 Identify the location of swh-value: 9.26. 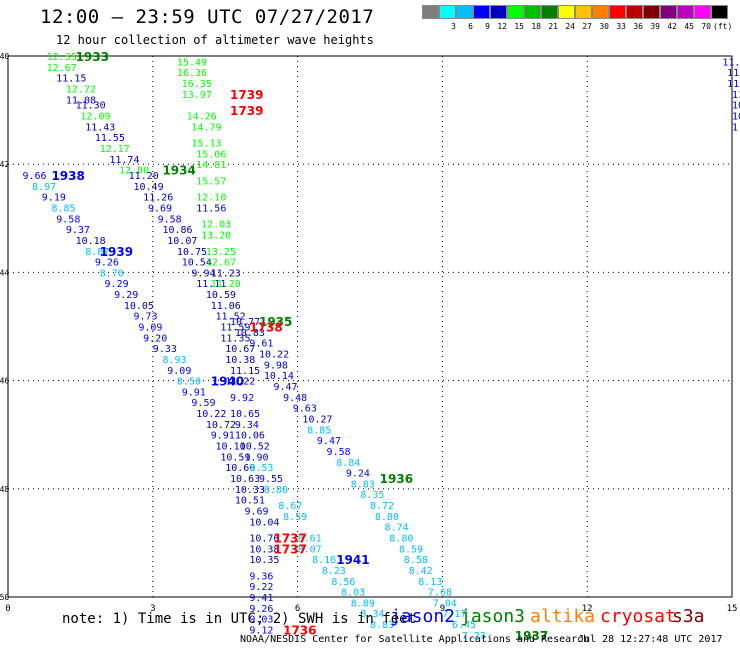
(261, 609).